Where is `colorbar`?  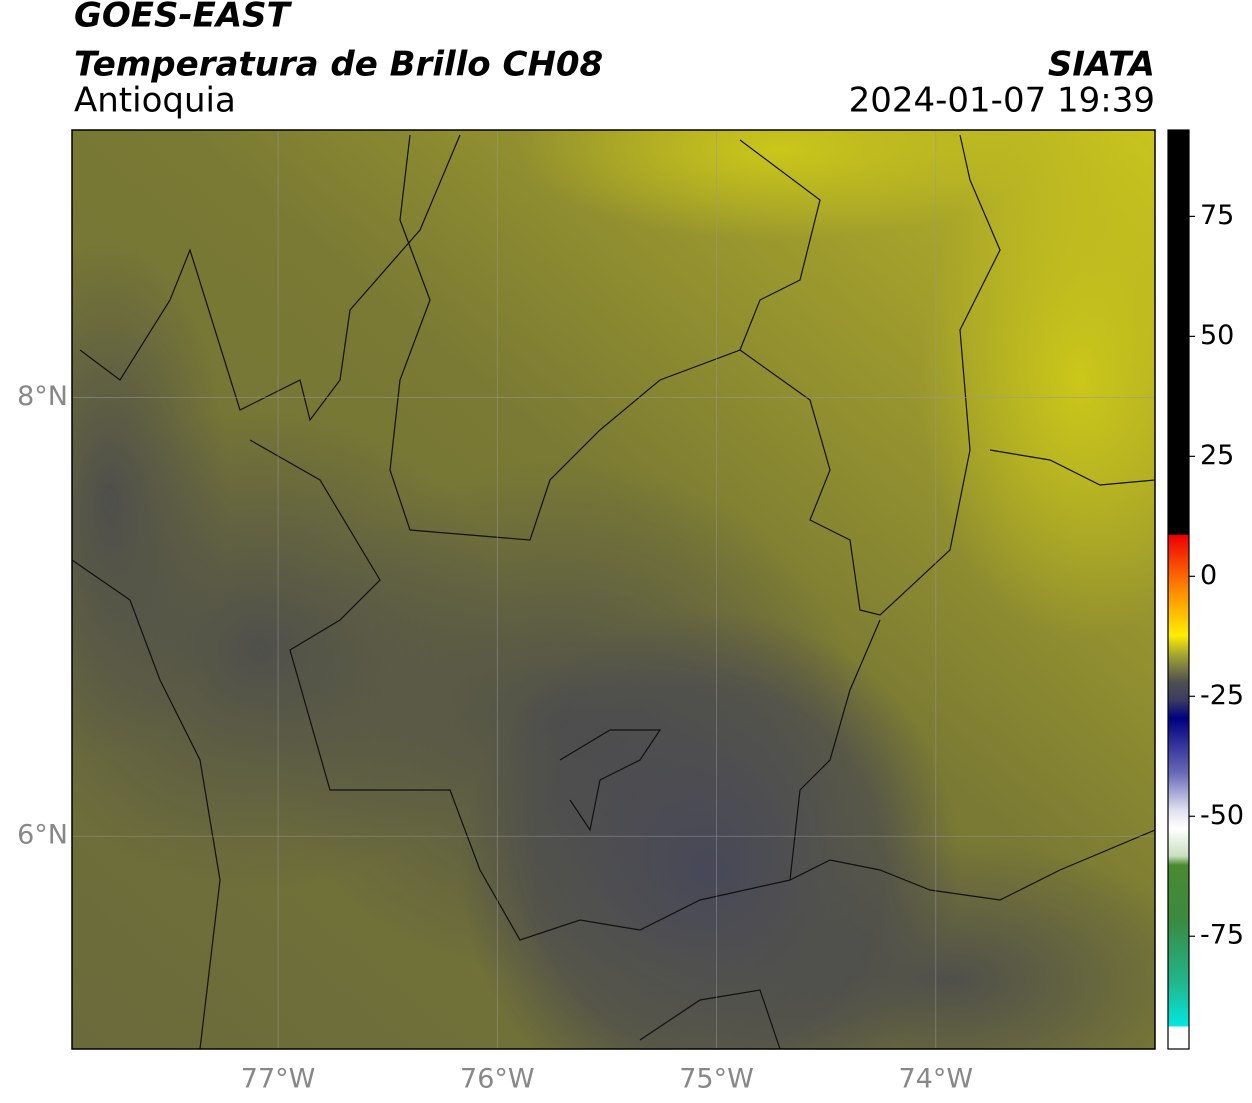 colorbar is located at coordinates (1178, 589).